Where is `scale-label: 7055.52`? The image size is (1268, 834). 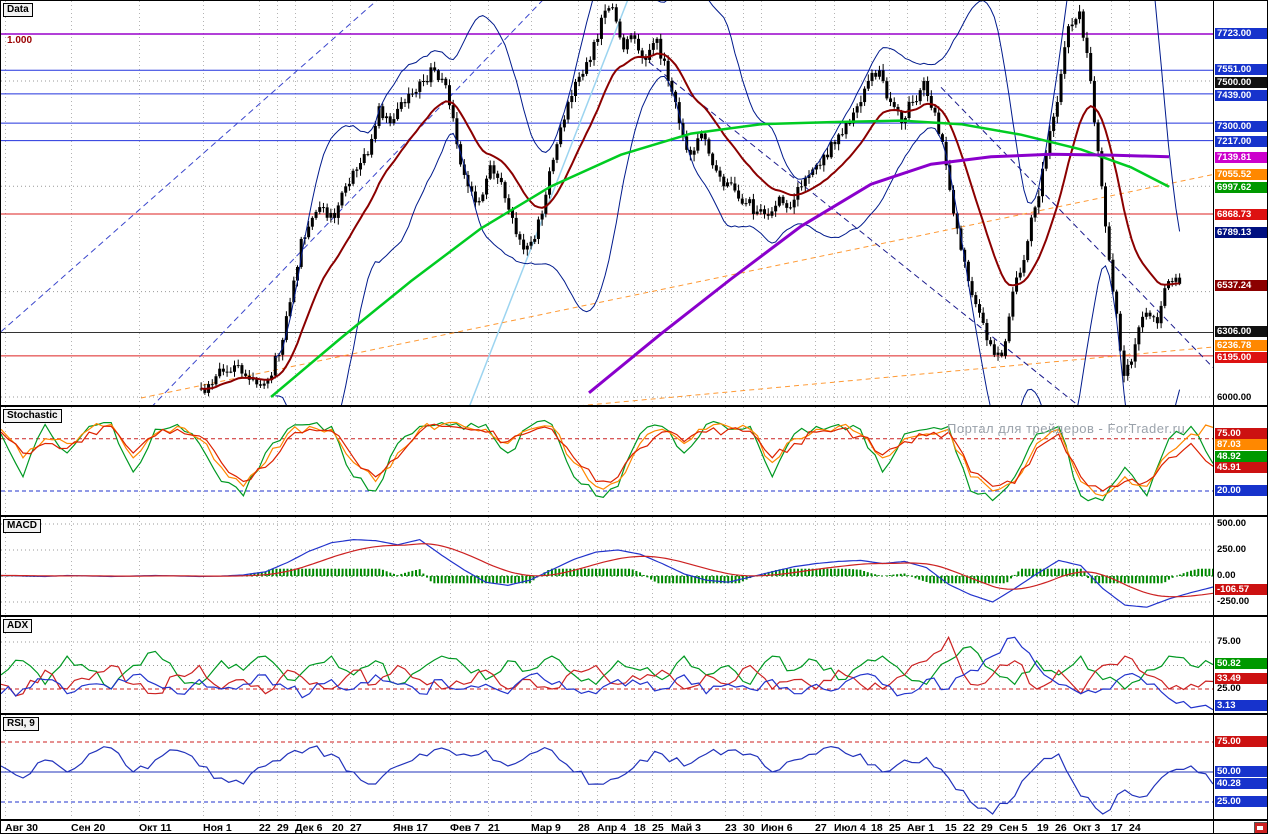 scale-label: 7055.52 is located at coordinates (1241, 174).